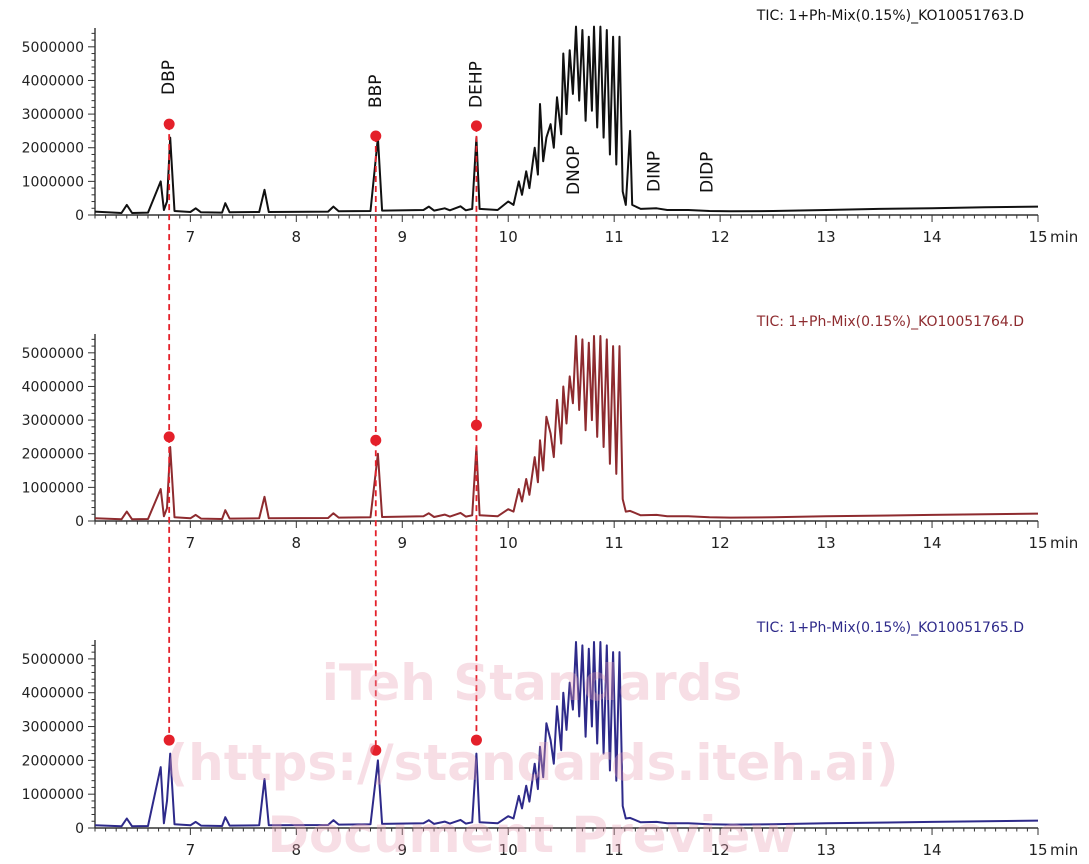 Image resolution: width=1089 pixels, height=864 pixels. I want to click on trace-title: TIC: 1+Ph-Mix(0.15%)_KO10051764.D, so click(890, 322).